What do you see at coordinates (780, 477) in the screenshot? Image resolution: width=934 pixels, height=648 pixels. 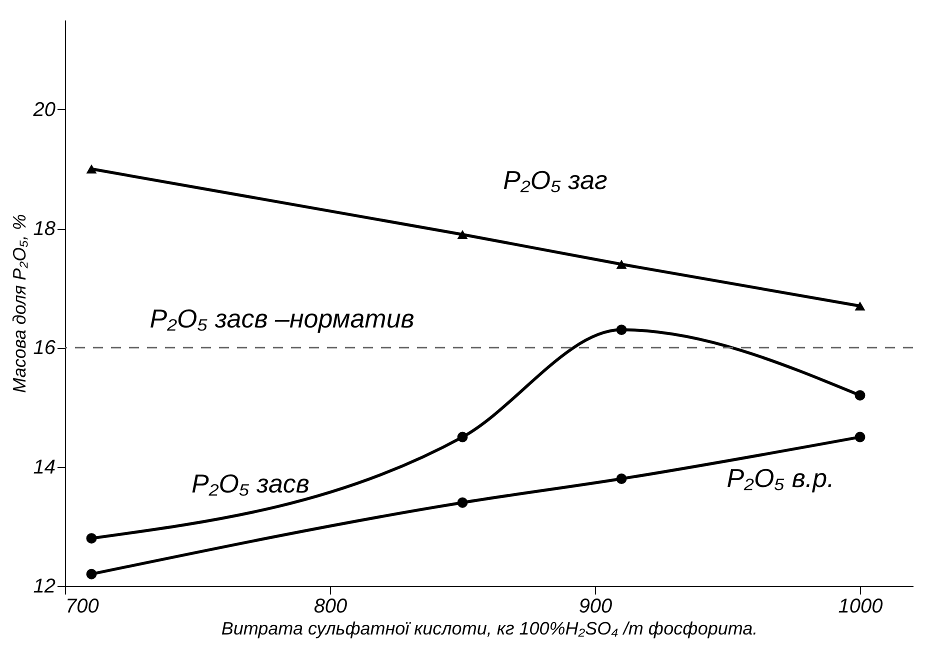 I see `series-label: P₂O₅ в.р.` at bounding box center [780, 477].